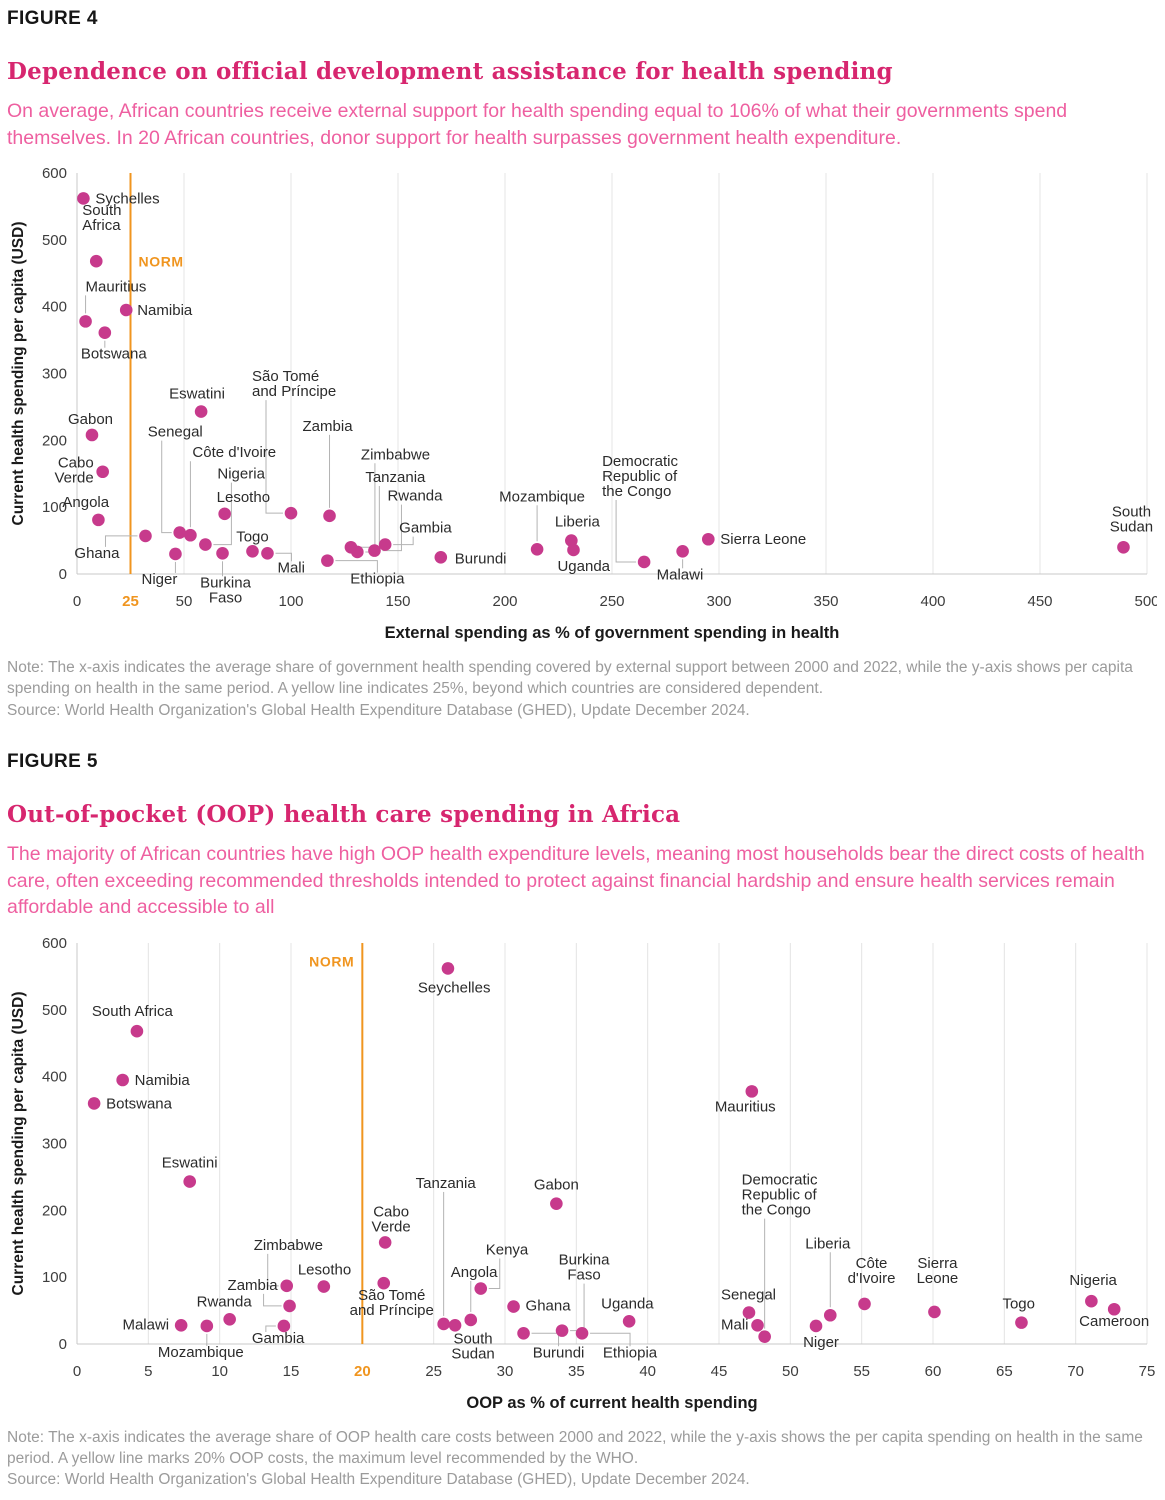  Describe the element at coordinates (682, 551) in the screenshot. I see `data-point-malawi` at that location.